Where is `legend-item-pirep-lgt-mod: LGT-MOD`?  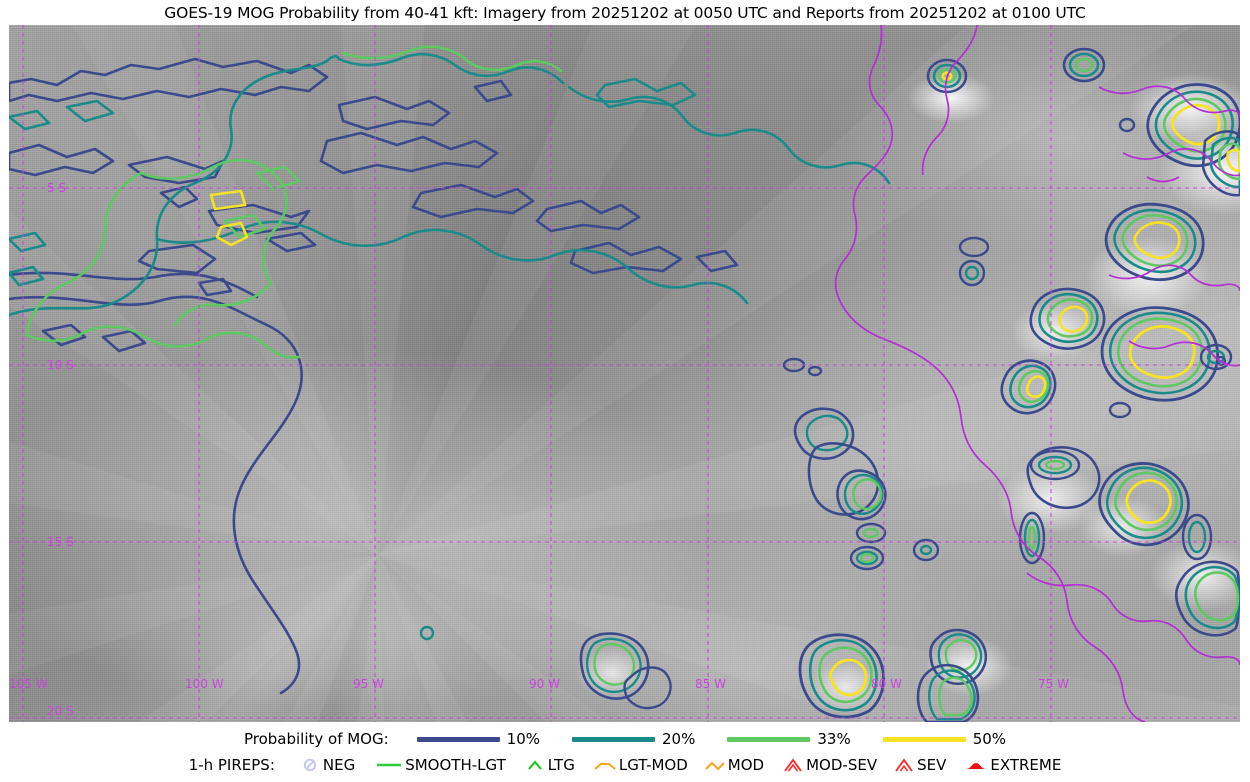
legend-item-pirep-lgt-mod: LGT-MOD is located at coordinates (640, 765).